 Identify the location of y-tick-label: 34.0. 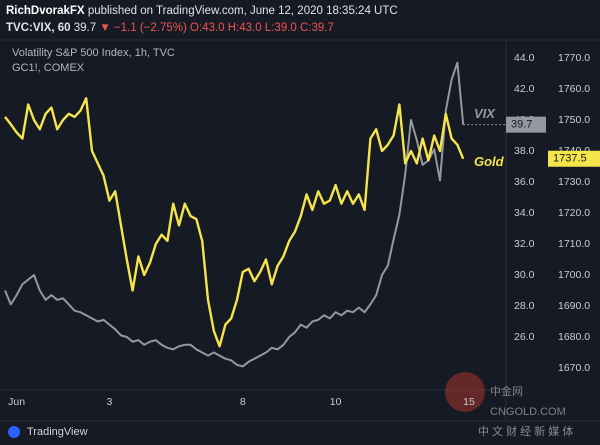
(524, 213).